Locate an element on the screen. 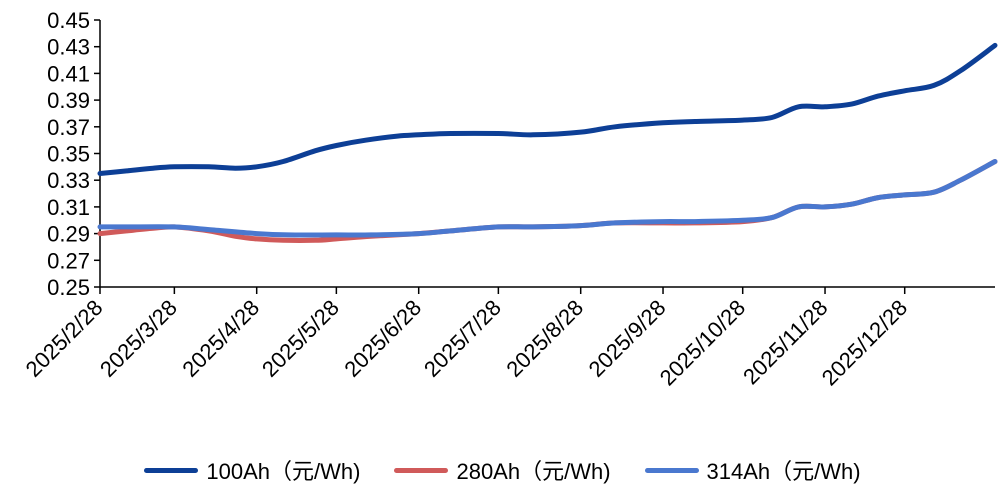 Image resolution: width=1005 pixels, height=488 pixels. y-tick-label: 0.43 is located at coordinates (68, 47).